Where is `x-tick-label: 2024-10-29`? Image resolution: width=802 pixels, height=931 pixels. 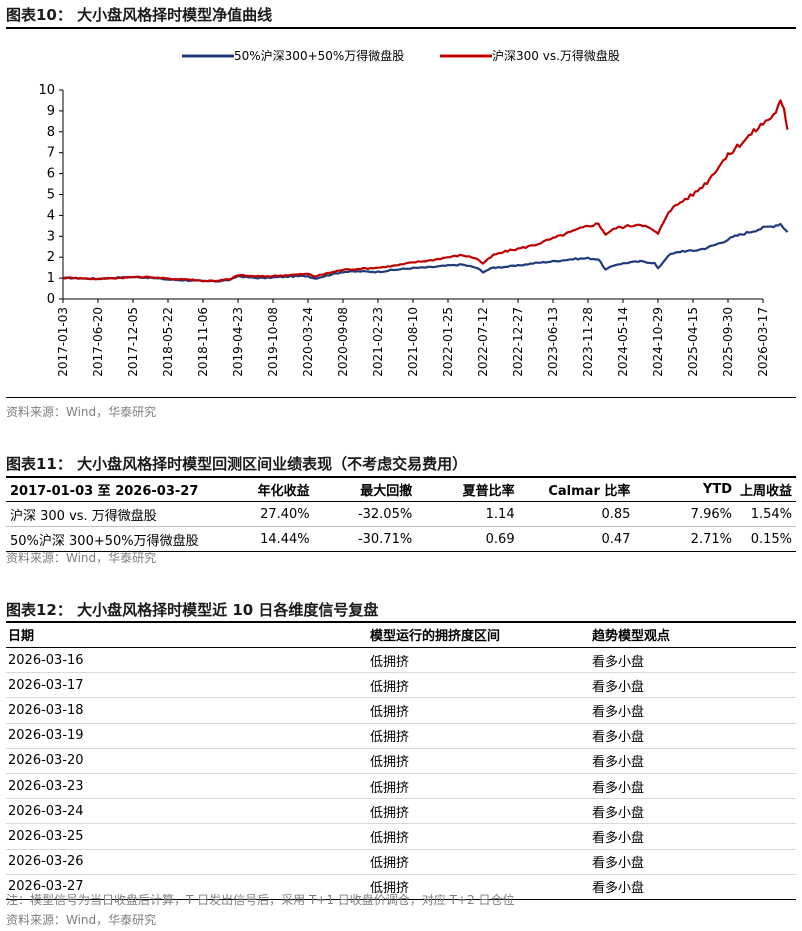
x-tick-label: 2024-10-29 is located at coordinates (658, 342).